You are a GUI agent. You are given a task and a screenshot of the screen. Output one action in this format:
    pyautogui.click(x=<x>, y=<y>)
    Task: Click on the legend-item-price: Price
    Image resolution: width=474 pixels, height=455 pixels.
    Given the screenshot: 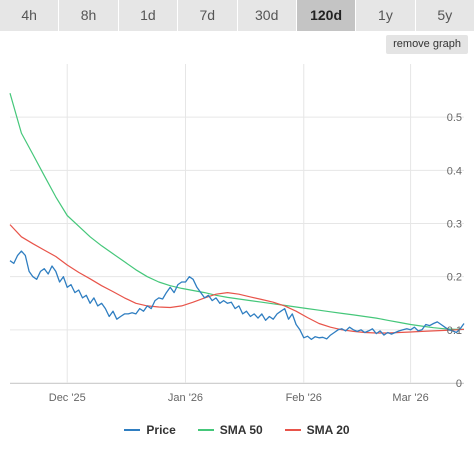 What is the action you would take?
    pyautogui.click(x=150, y=430)
    